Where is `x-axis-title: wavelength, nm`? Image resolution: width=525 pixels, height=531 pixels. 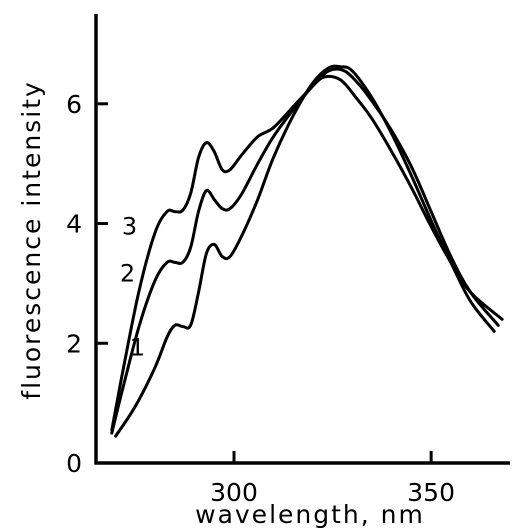
x-axis-title: wavelength, nm is located at coordinates (310, 514).